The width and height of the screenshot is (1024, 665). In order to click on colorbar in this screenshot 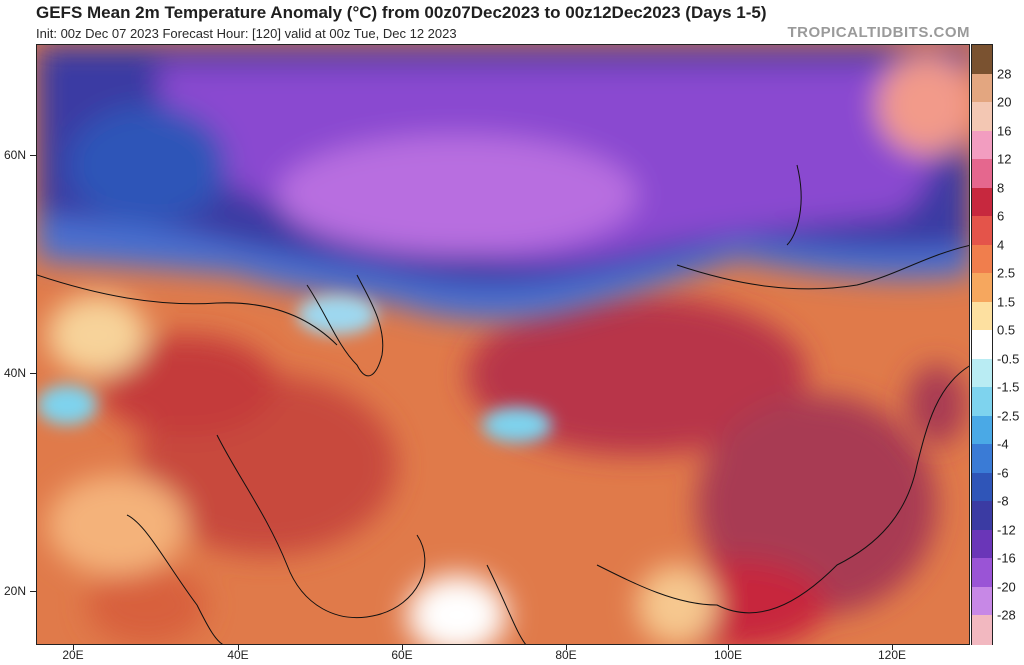, I will do `click(982, 344)`.